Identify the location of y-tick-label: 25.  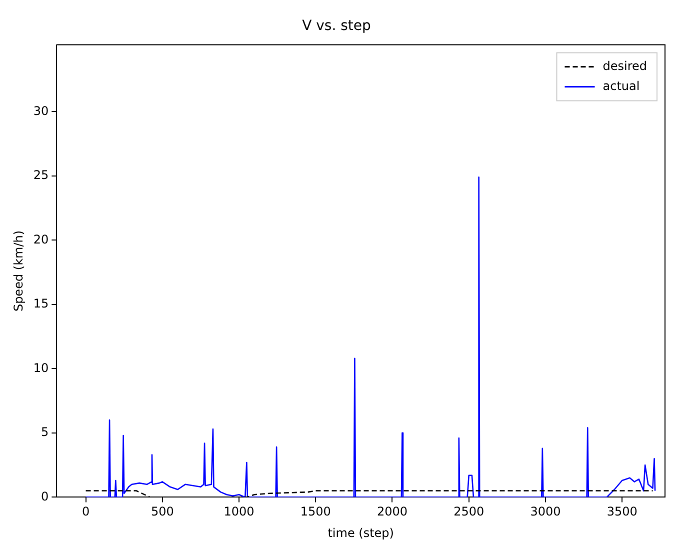
(41, 175).